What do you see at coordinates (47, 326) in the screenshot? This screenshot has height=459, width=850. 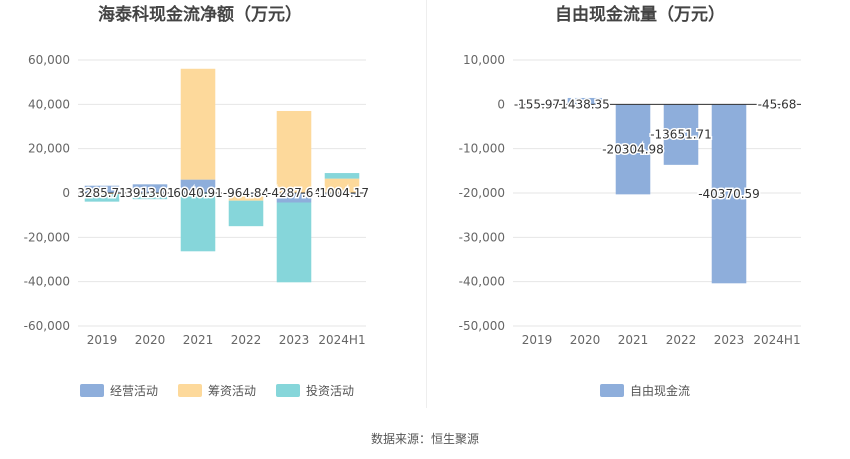 I see `y-tick-label: -60,000` at bounding box center [47, 326].